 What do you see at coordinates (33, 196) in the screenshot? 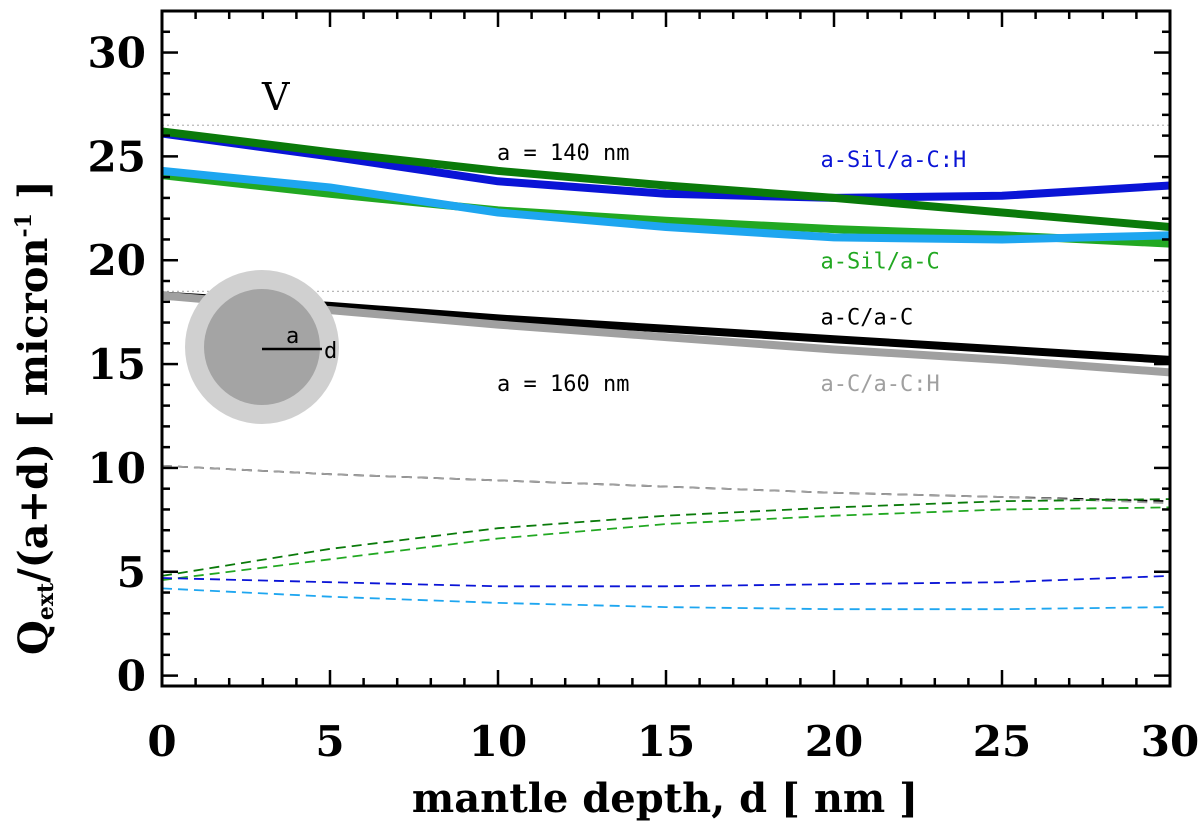
I see `y-axis-title-close: ]` at bounding box center [33, 196].